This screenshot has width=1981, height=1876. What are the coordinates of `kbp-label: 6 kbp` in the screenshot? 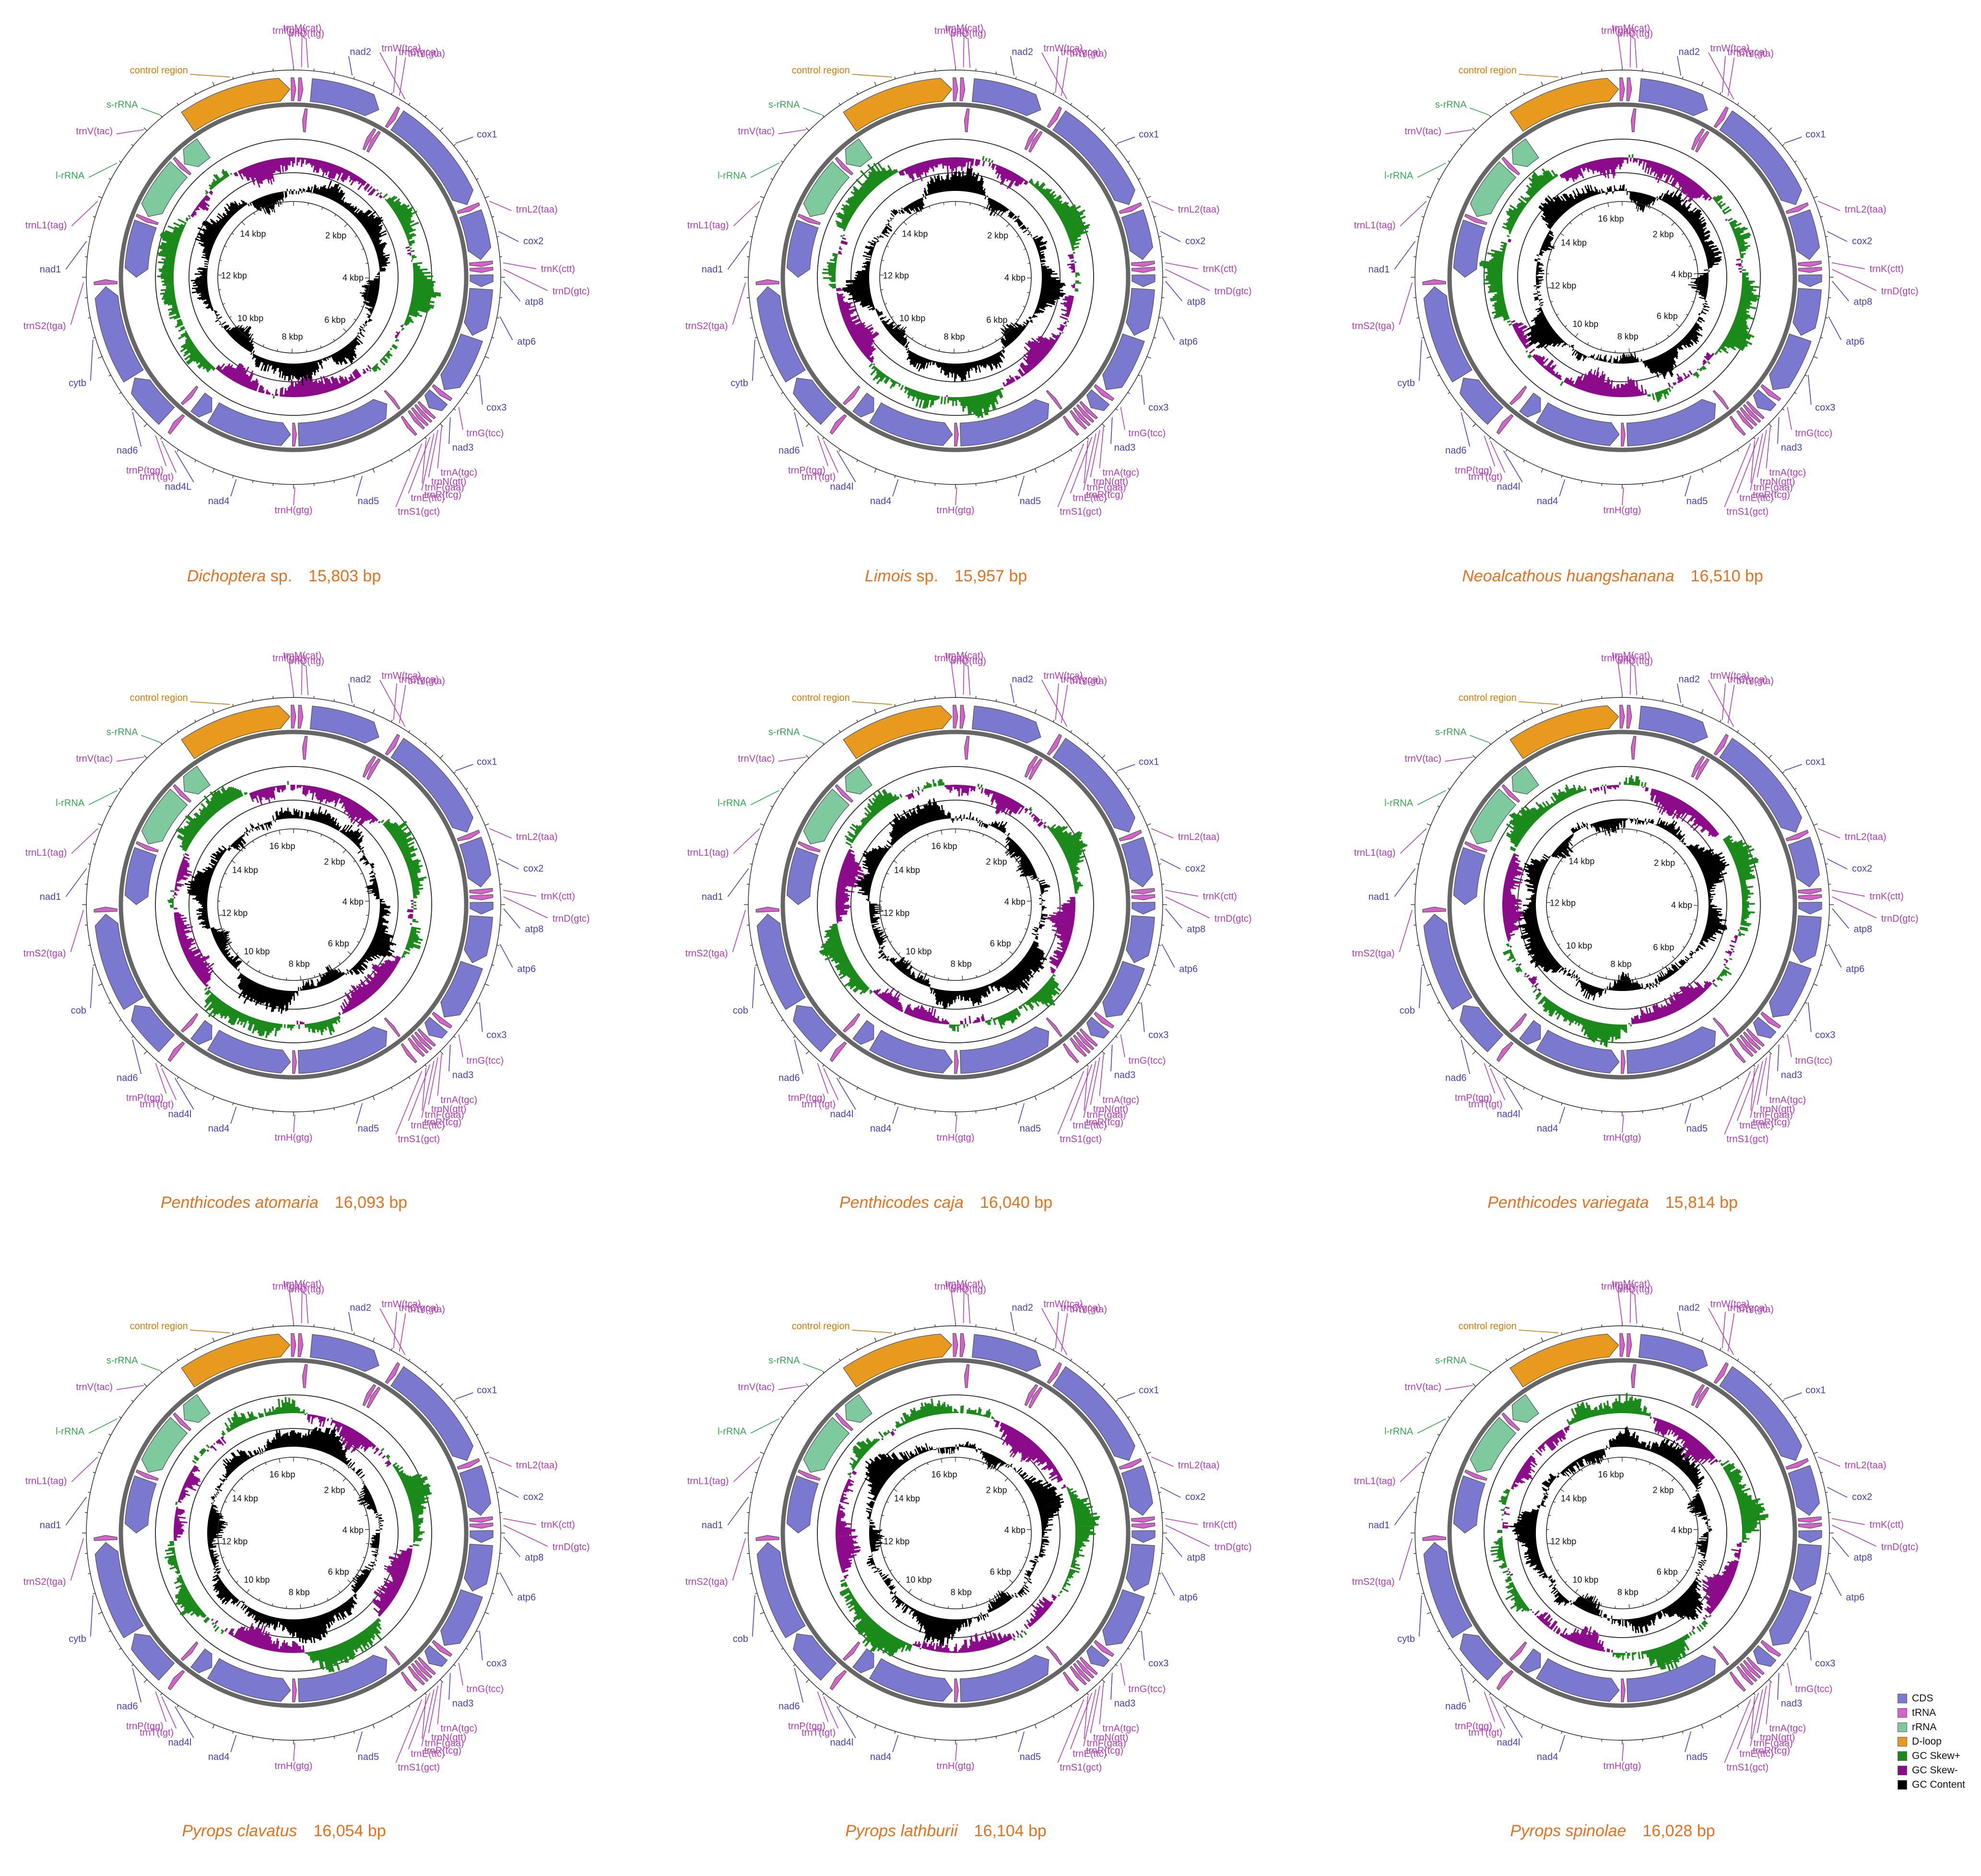 It's located at (1001, 944).